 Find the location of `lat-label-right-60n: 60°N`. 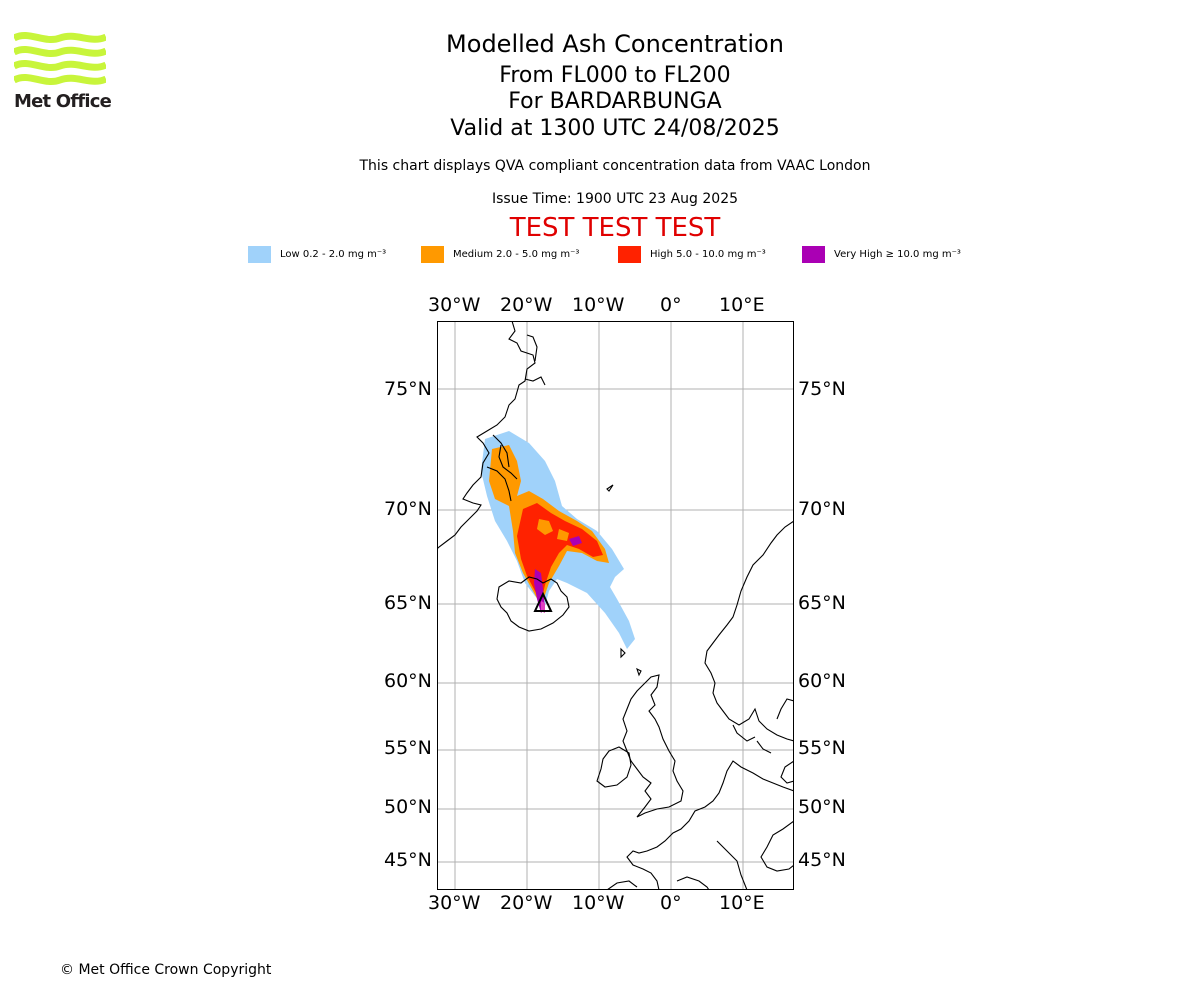

lat-label-right-60n: 60°N is located at coordinates (822, 681).